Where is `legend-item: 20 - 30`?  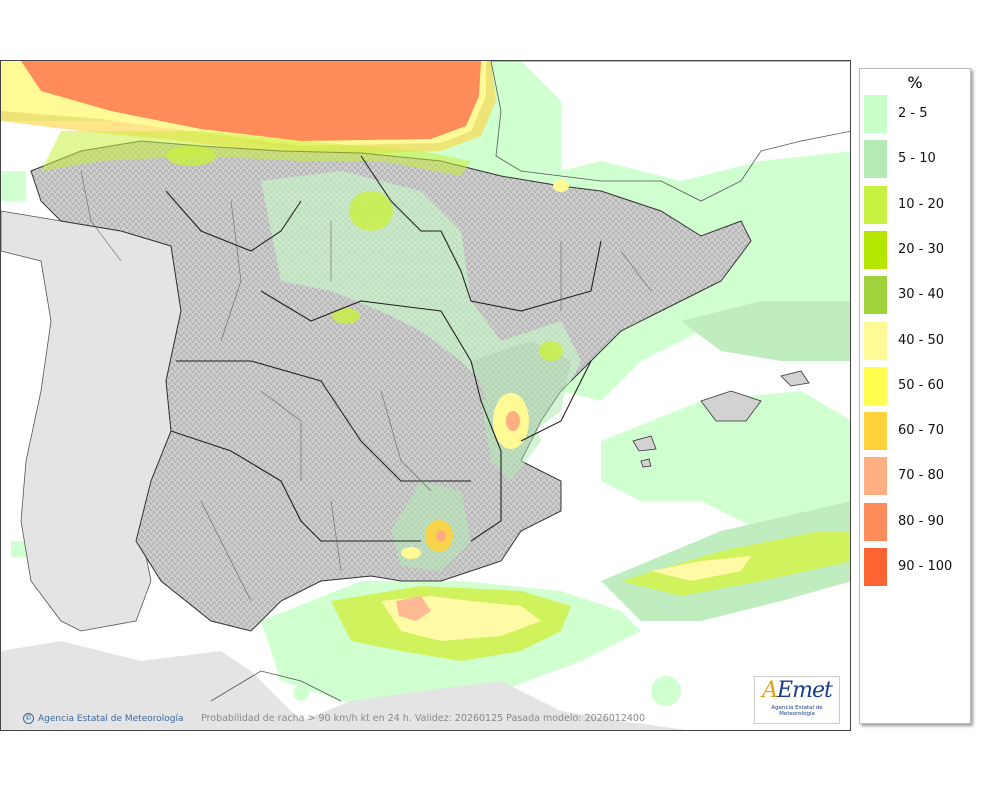 legend-item: 20 - 30 is located at coordinates (916, 249).